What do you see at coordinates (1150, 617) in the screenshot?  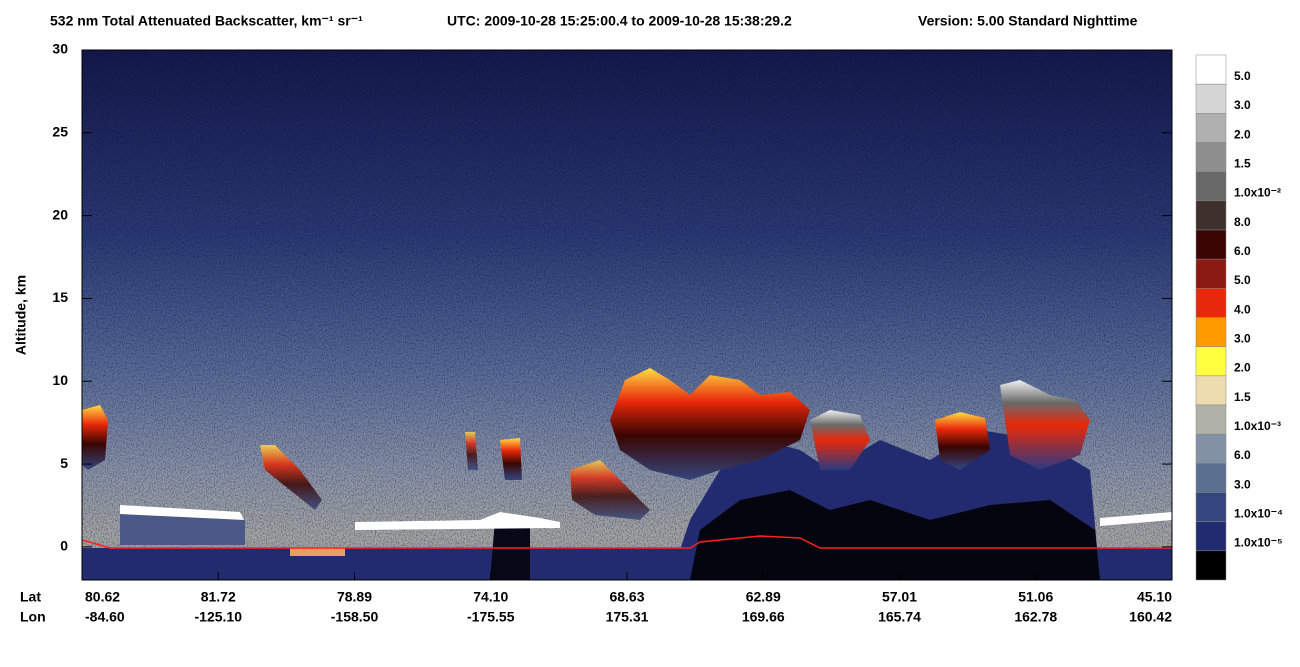 I see `lon-label: 160.42` at bounding box center [1150, 617].